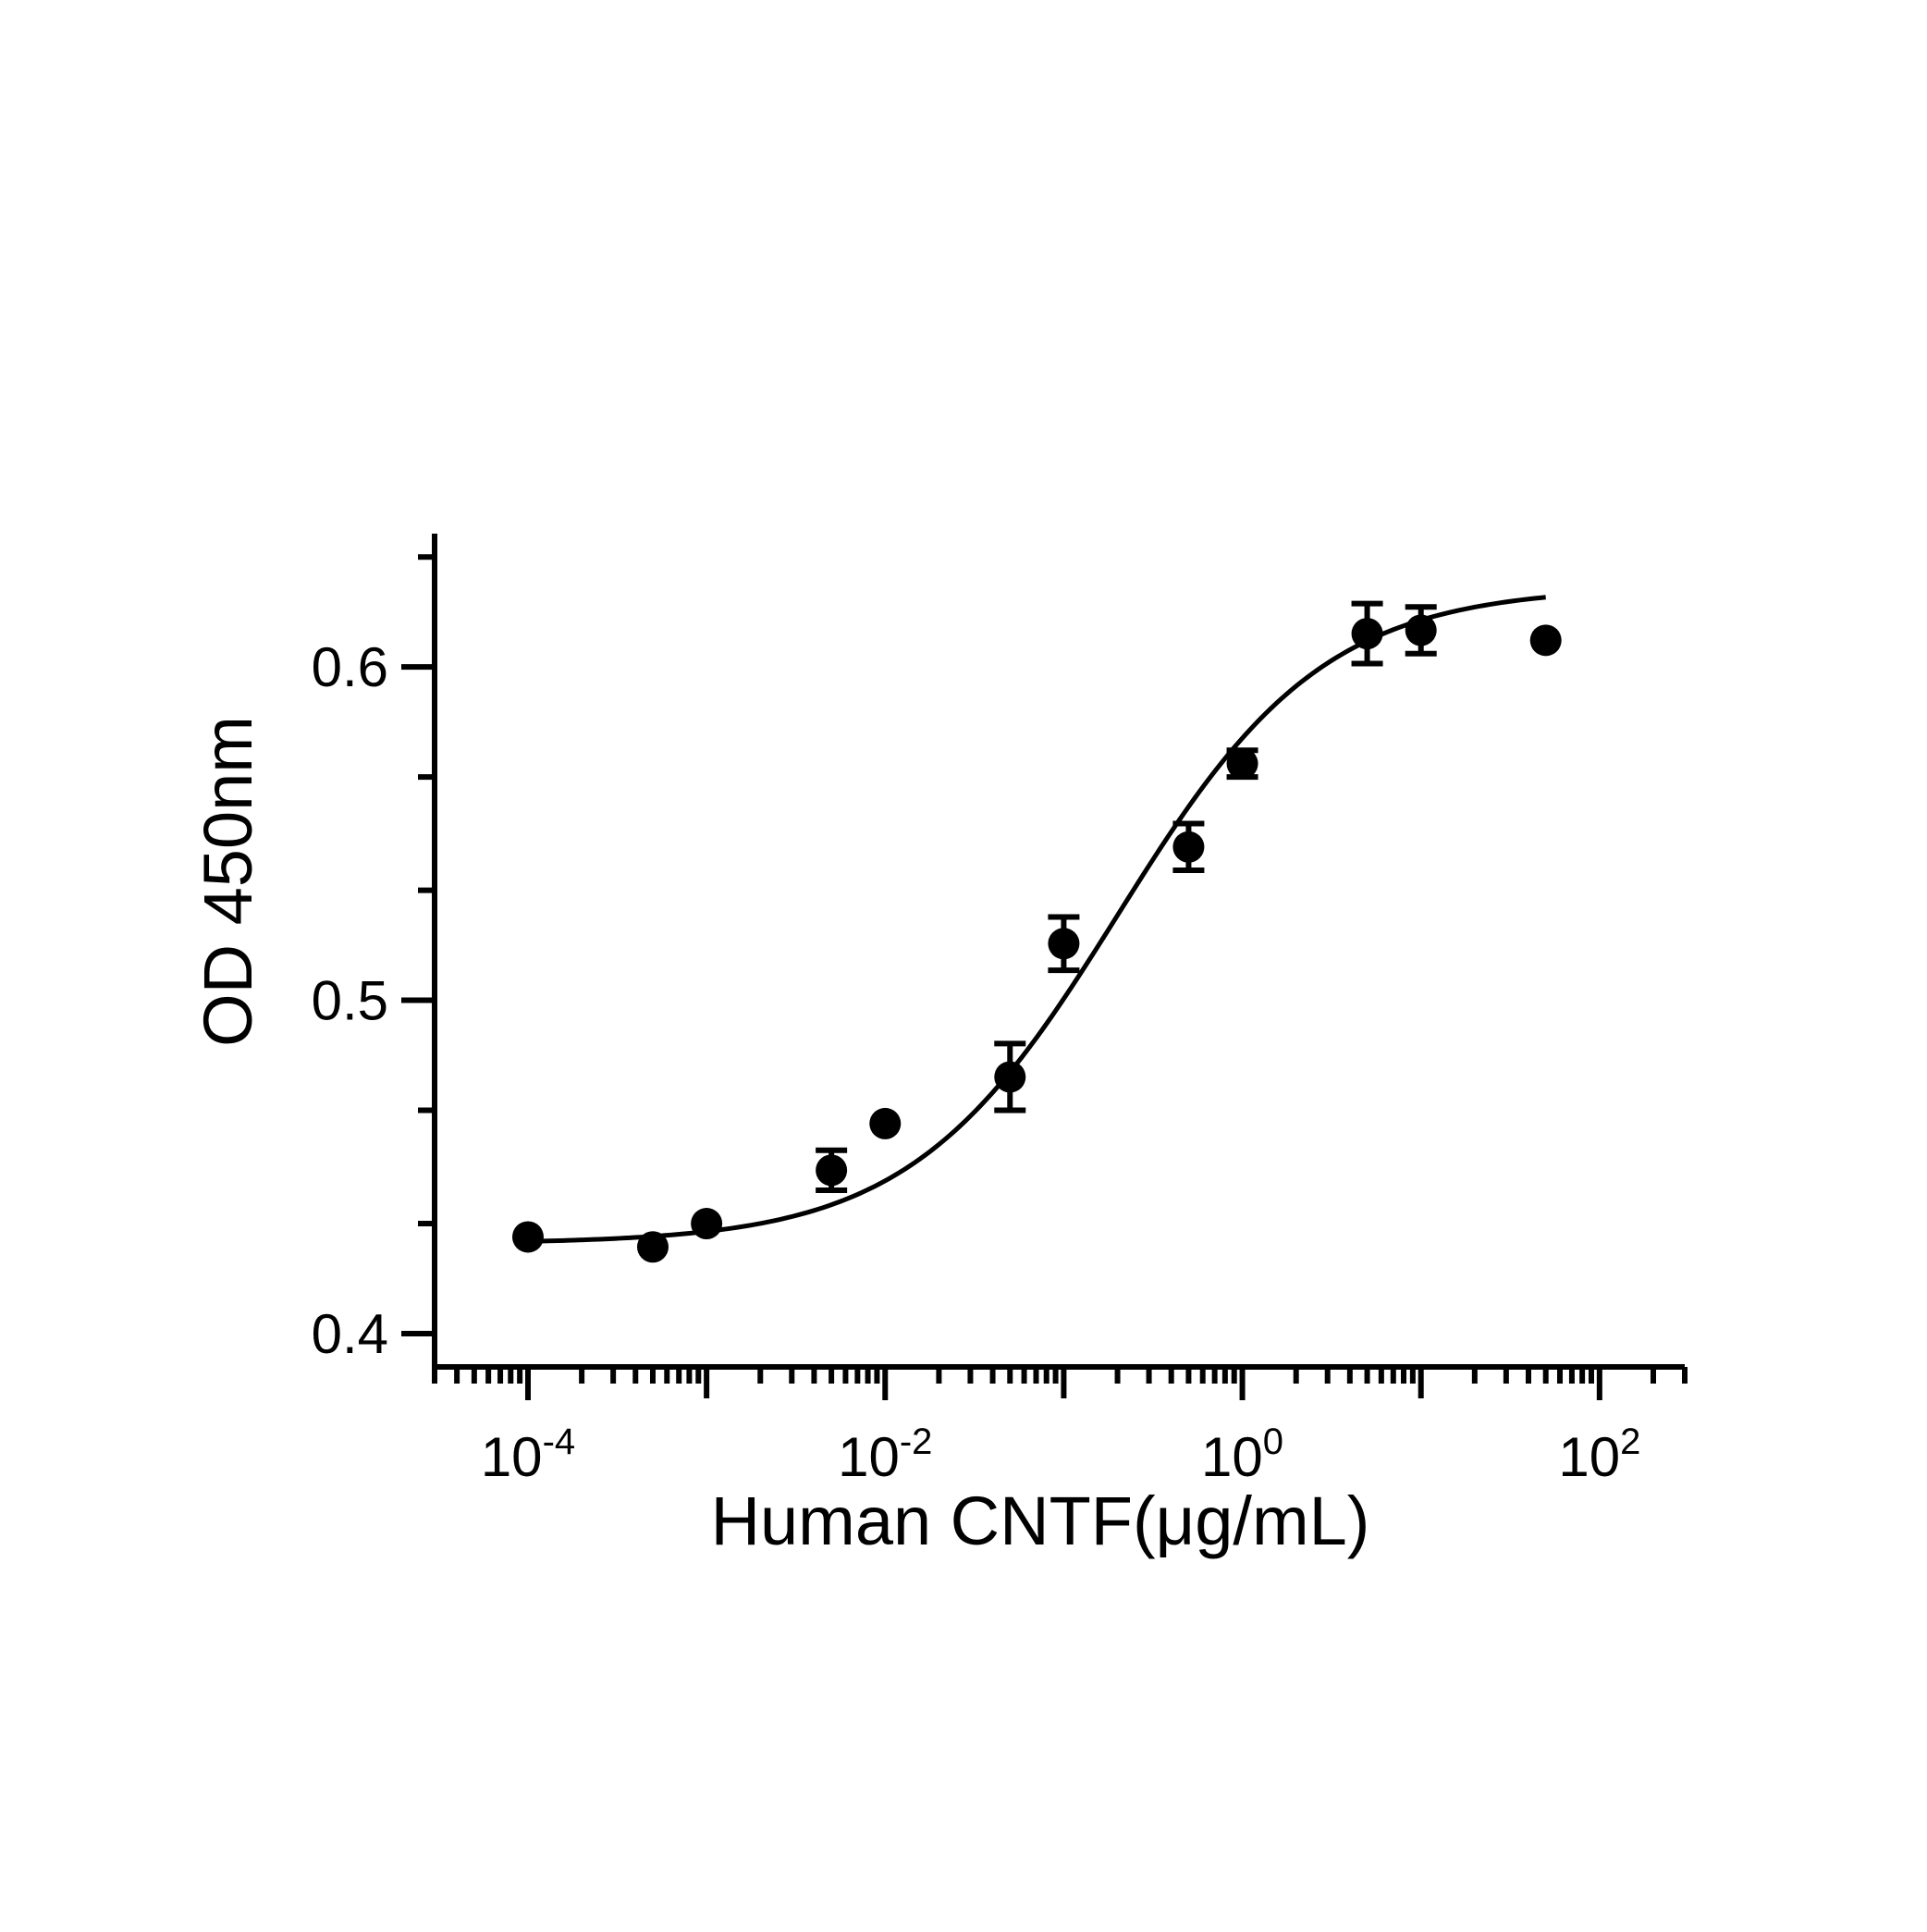 The image size is (1927, 1932). Describe the element at coordinates (350, 1001) in the screenshot. I see `y-tick-label: 0.5` at that location.